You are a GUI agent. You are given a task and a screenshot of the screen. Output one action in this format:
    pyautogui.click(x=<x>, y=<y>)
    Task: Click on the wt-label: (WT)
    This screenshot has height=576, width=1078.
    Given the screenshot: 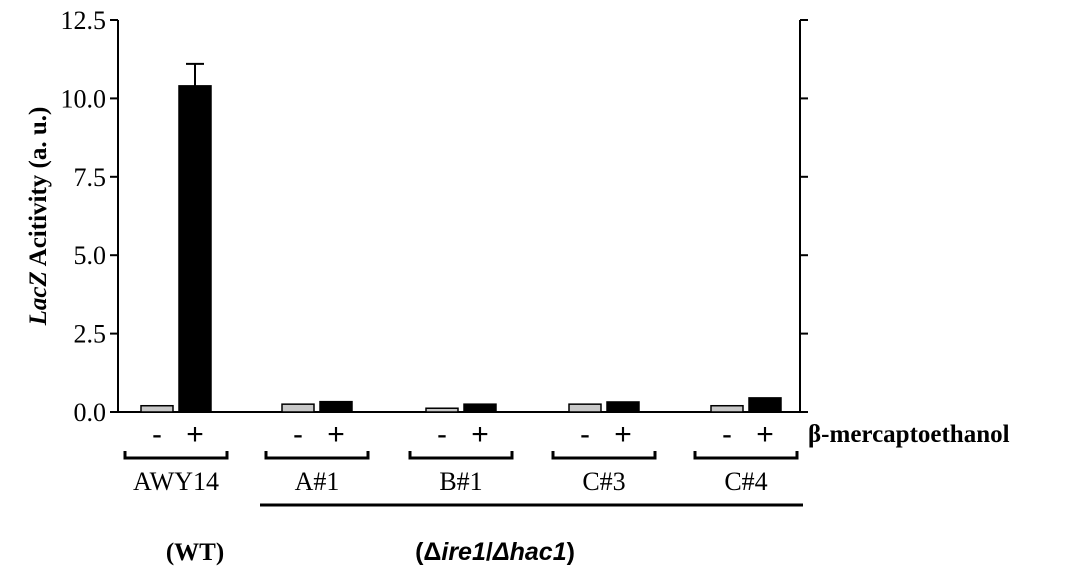 What is the action you would take?
    pyautogui.click(x=195, y=552)
    